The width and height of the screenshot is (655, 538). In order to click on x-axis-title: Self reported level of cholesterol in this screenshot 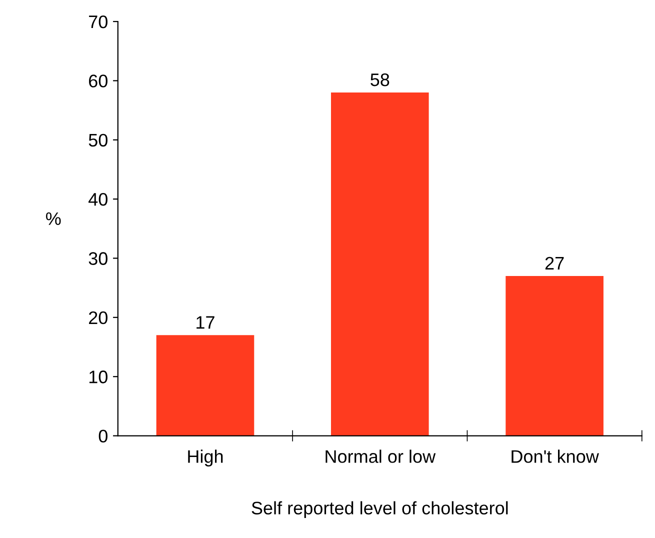, I will do `click(380, 509)`.